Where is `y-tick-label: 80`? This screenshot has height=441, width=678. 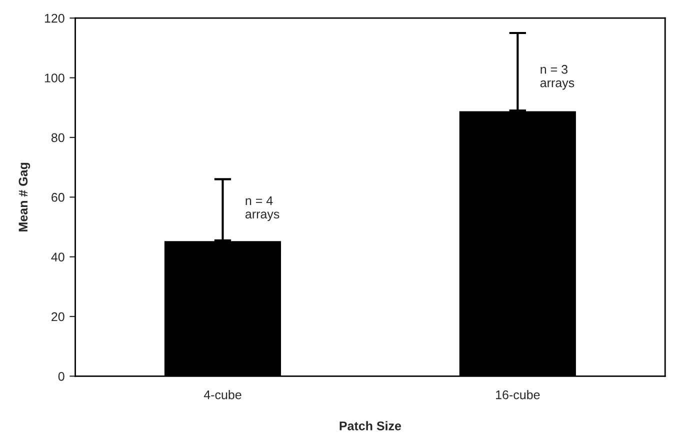
y-tick-label: 80 is located at coordinates (57, 137).